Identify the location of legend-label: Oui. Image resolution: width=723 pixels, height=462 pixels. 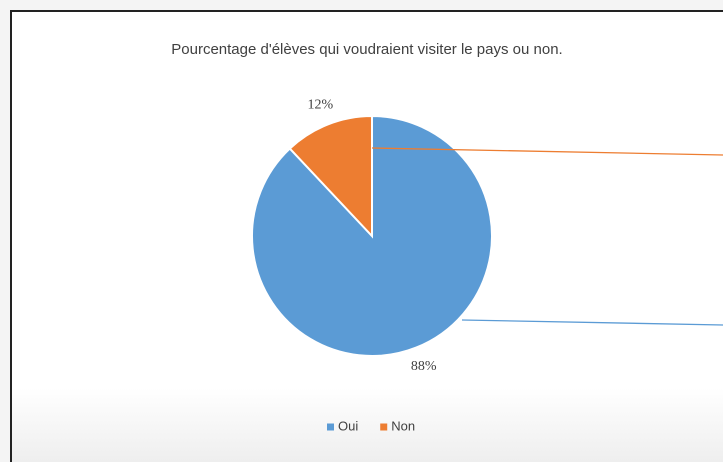
(348, 425).